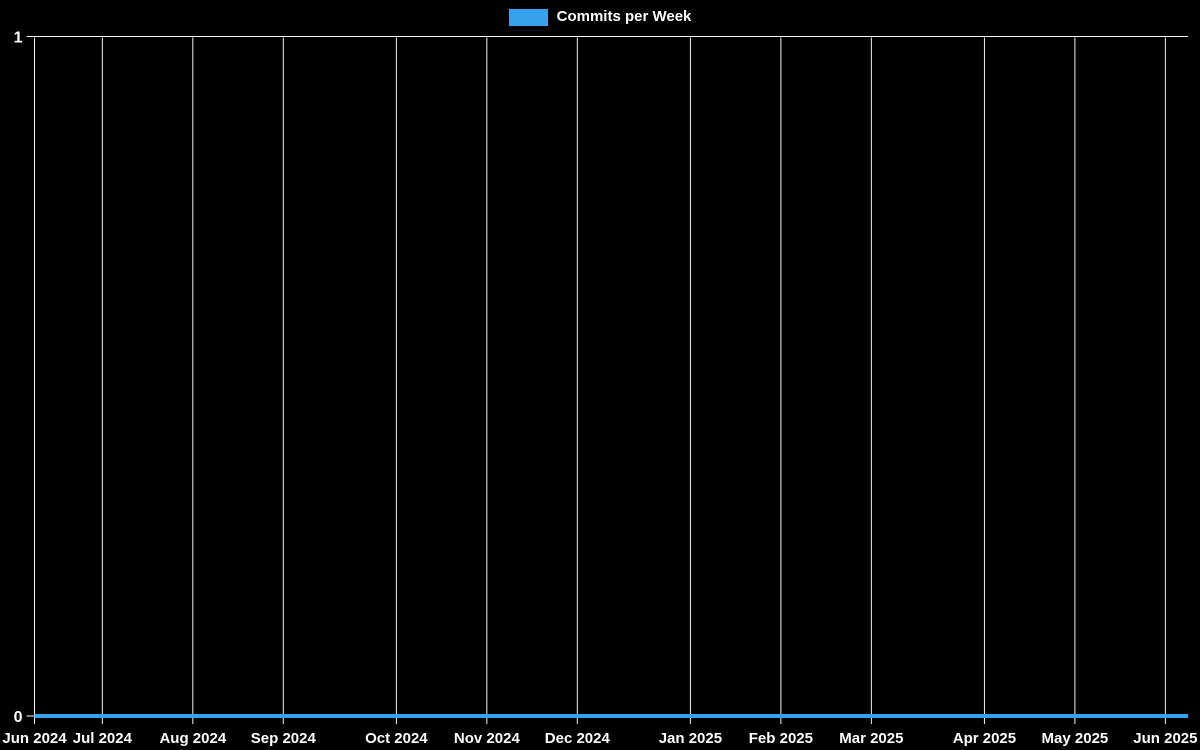  I want to click on y-tick-label: 1, so click(18, 38).